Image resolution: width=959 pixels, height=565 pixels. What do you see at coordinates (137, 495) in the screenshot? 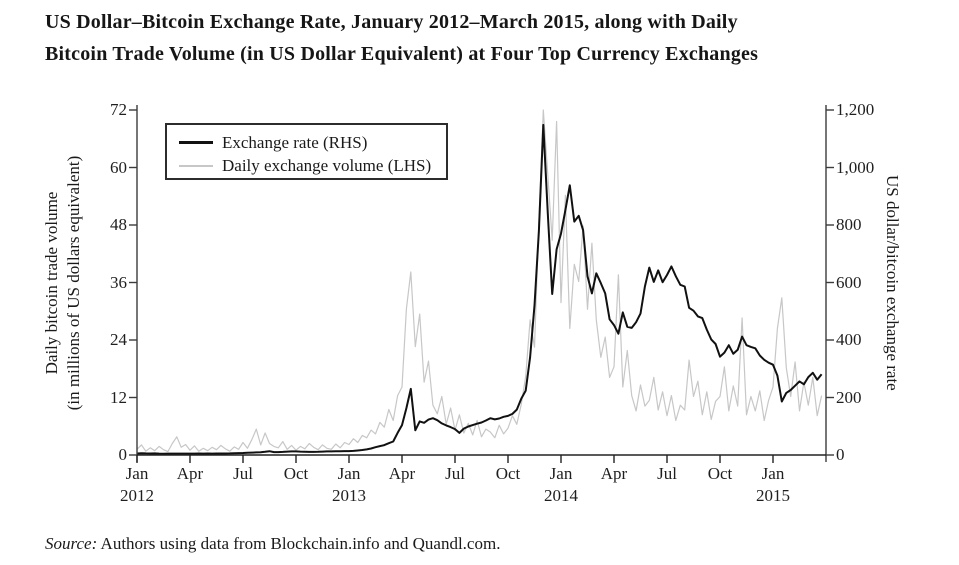
I see `x-axis-year-label: 2012` at bounding box center [137, 495].